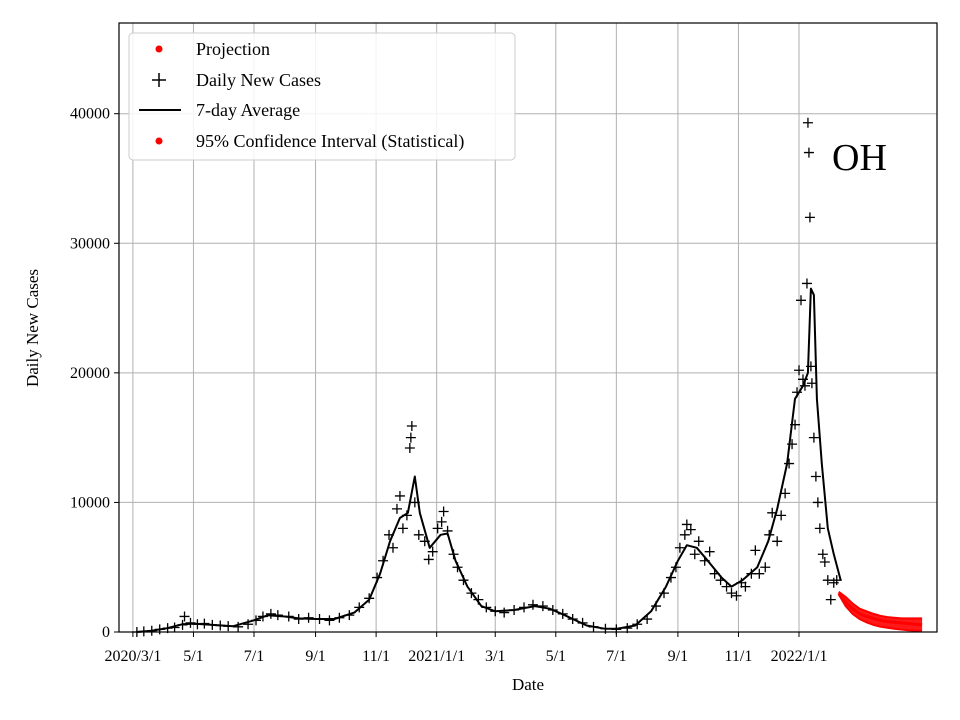 This screenshot has height=720, width=960. I want to click on y-ticks: 0 10000 20000 30000 40000, so click(94, 373).